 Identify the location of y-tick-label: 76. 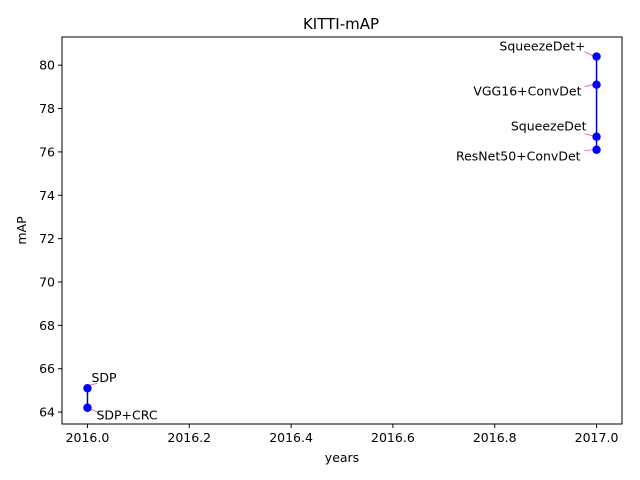
(47, 151).